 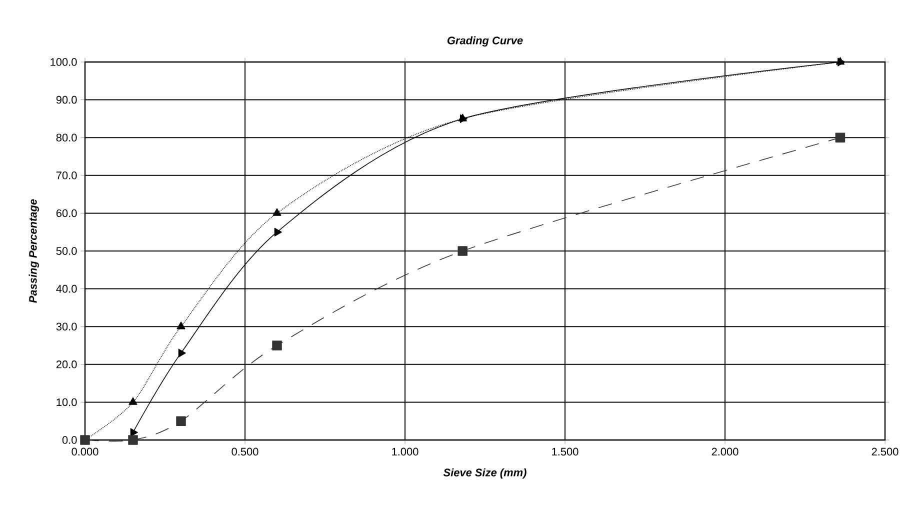 What do you see at coordinates (66, 251) in the screenshot?
I see `y-tick-label: 50.0` at bounding box center [66, 251].